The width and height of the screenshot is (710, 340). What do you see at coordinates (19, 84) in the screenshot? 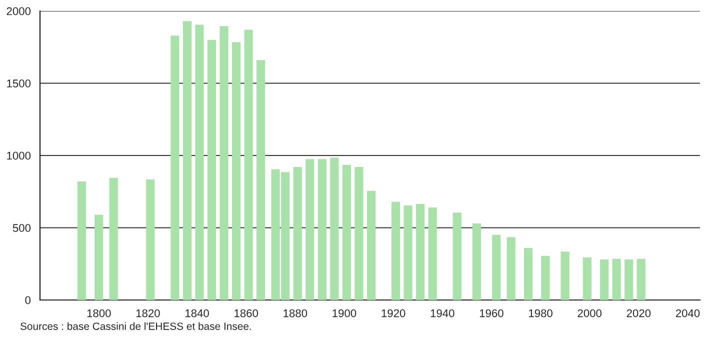
I see `y-tick-label: 1500` at bounding box center [19, 84].